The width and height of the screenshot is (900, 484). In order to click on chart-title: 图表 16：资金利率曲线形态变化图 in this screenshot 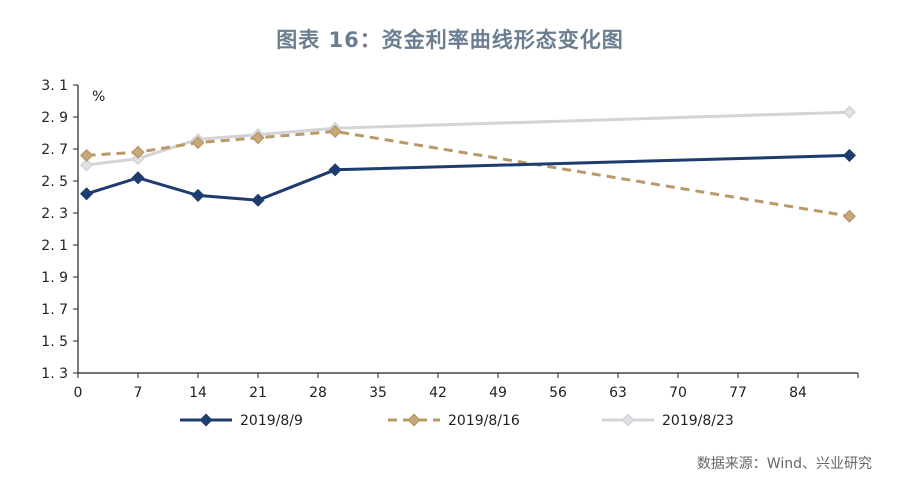, I will do `click(450, 40)`.